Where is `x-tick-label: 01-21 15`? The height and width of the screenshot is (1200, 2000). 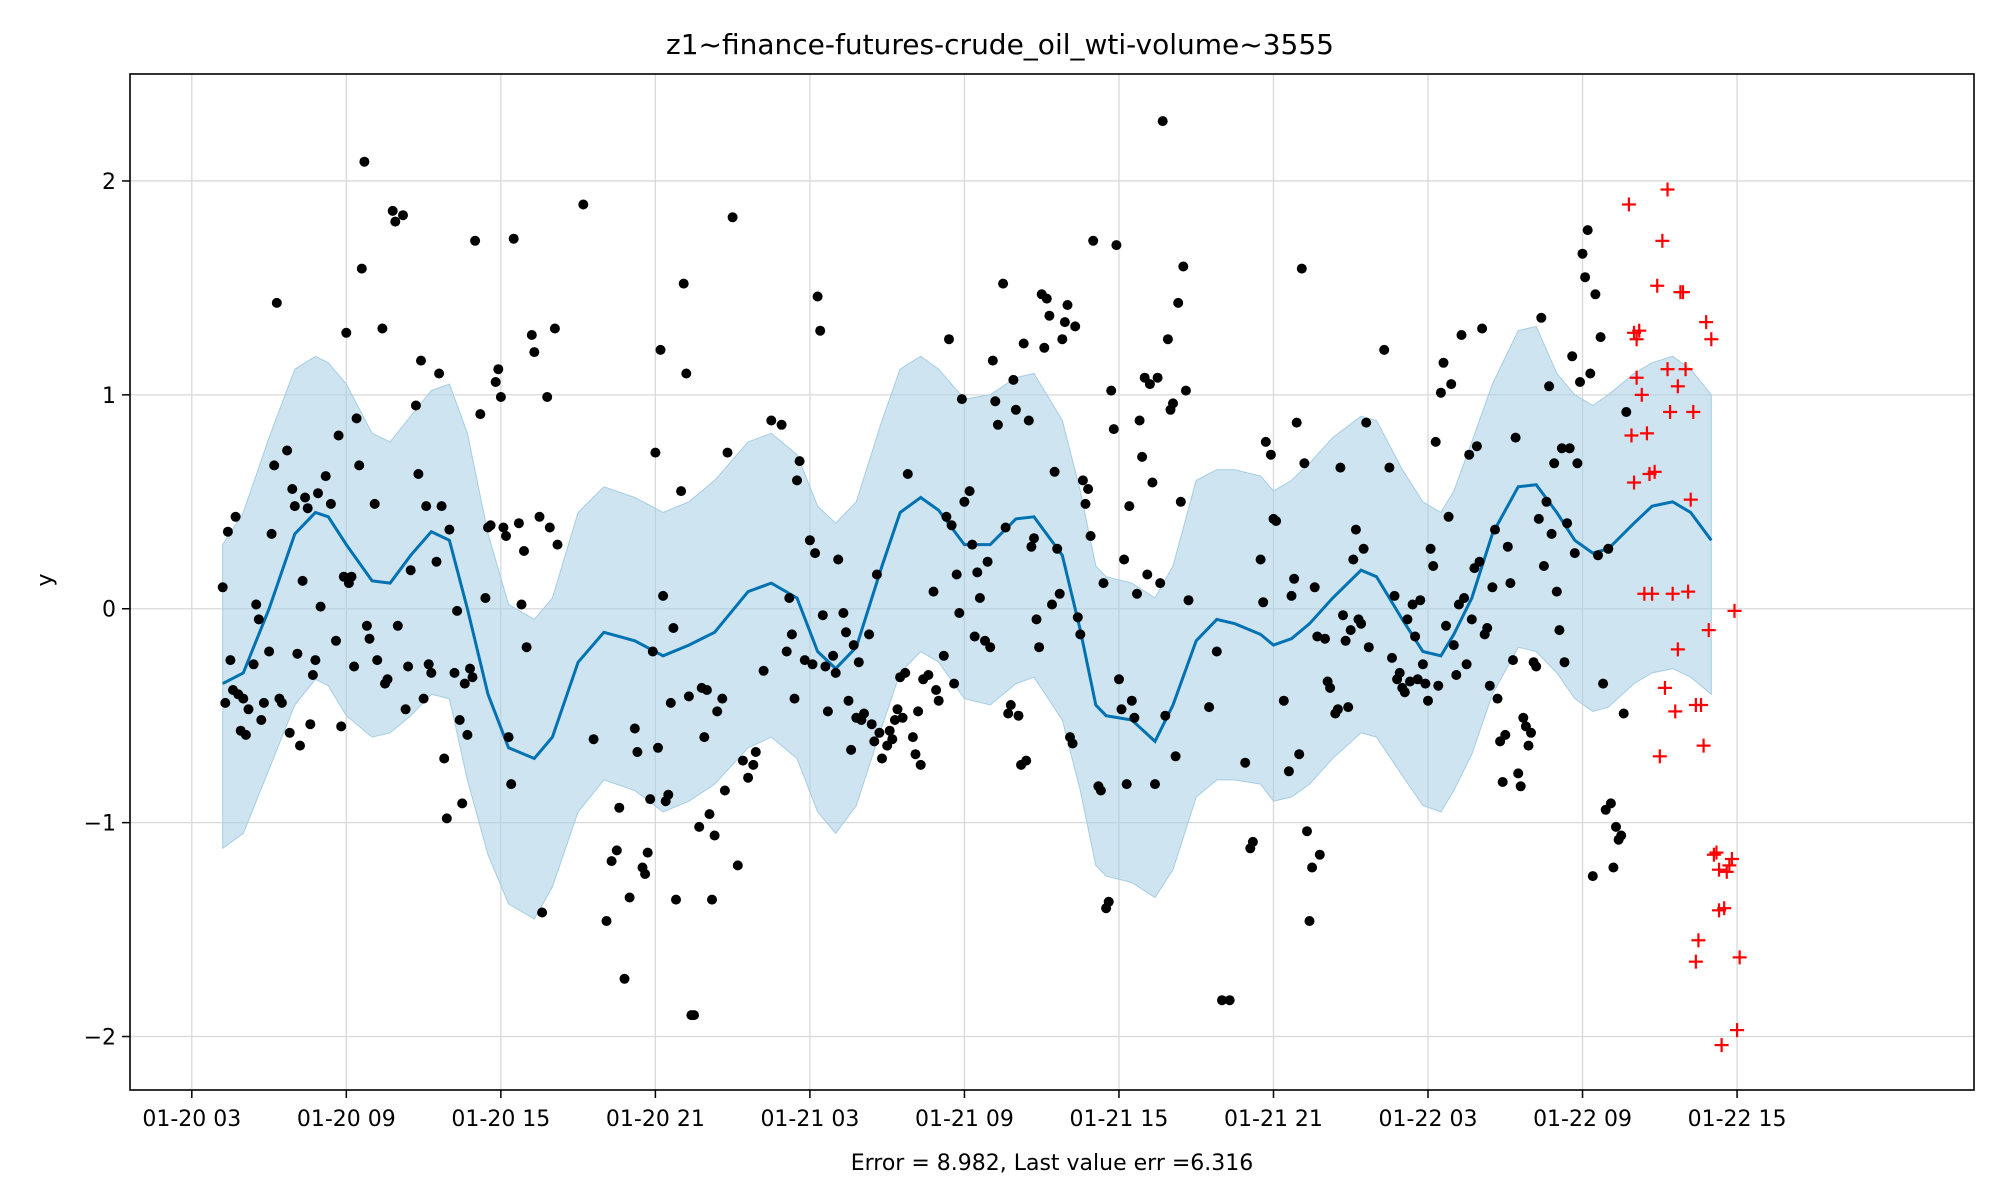 x-tick-label: 01-21 15 is located at coordinates (1119, 1119).